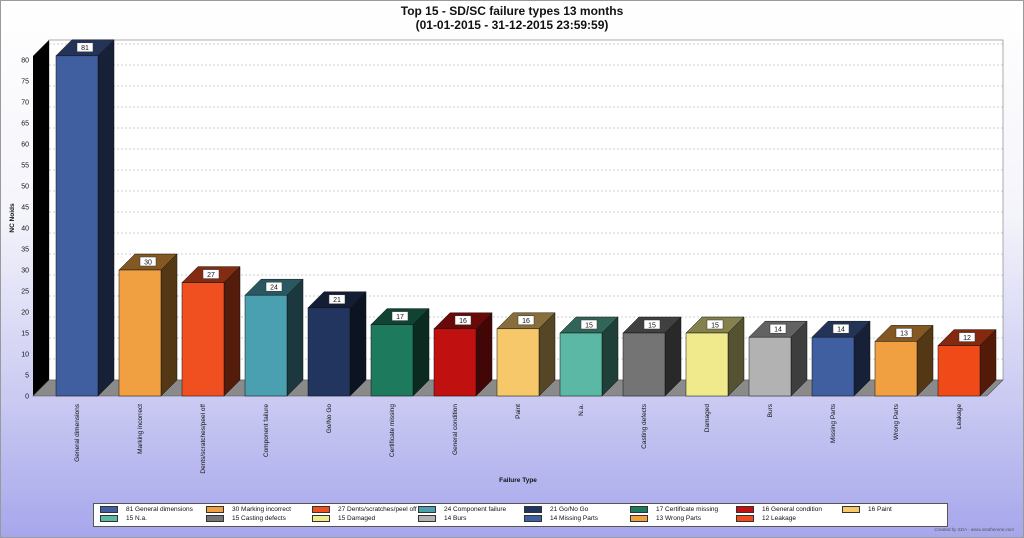 The image size is (1024, 538). I want to click on y-tick-label: 5, so click(27, 376).